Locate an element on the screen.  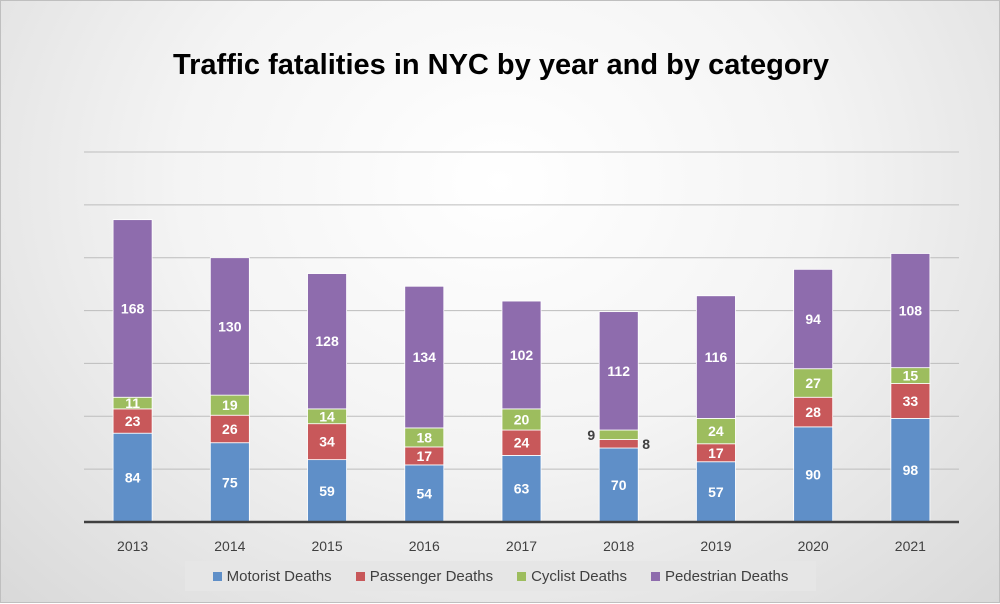
data-label: 130 is located at coordinates (230, 326).